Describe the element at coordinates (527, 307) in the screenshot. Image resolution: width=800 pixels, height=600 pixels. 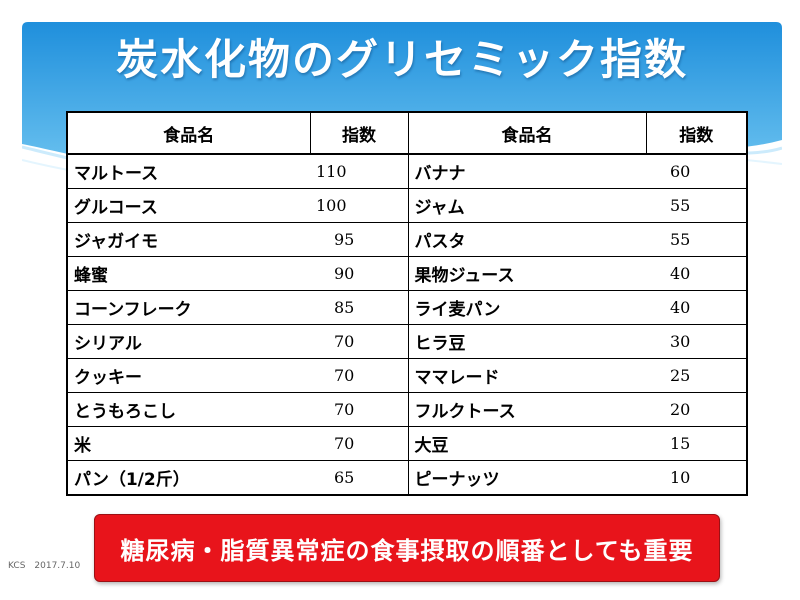
I see `food-name-cell: ライ麦パン` at that location.